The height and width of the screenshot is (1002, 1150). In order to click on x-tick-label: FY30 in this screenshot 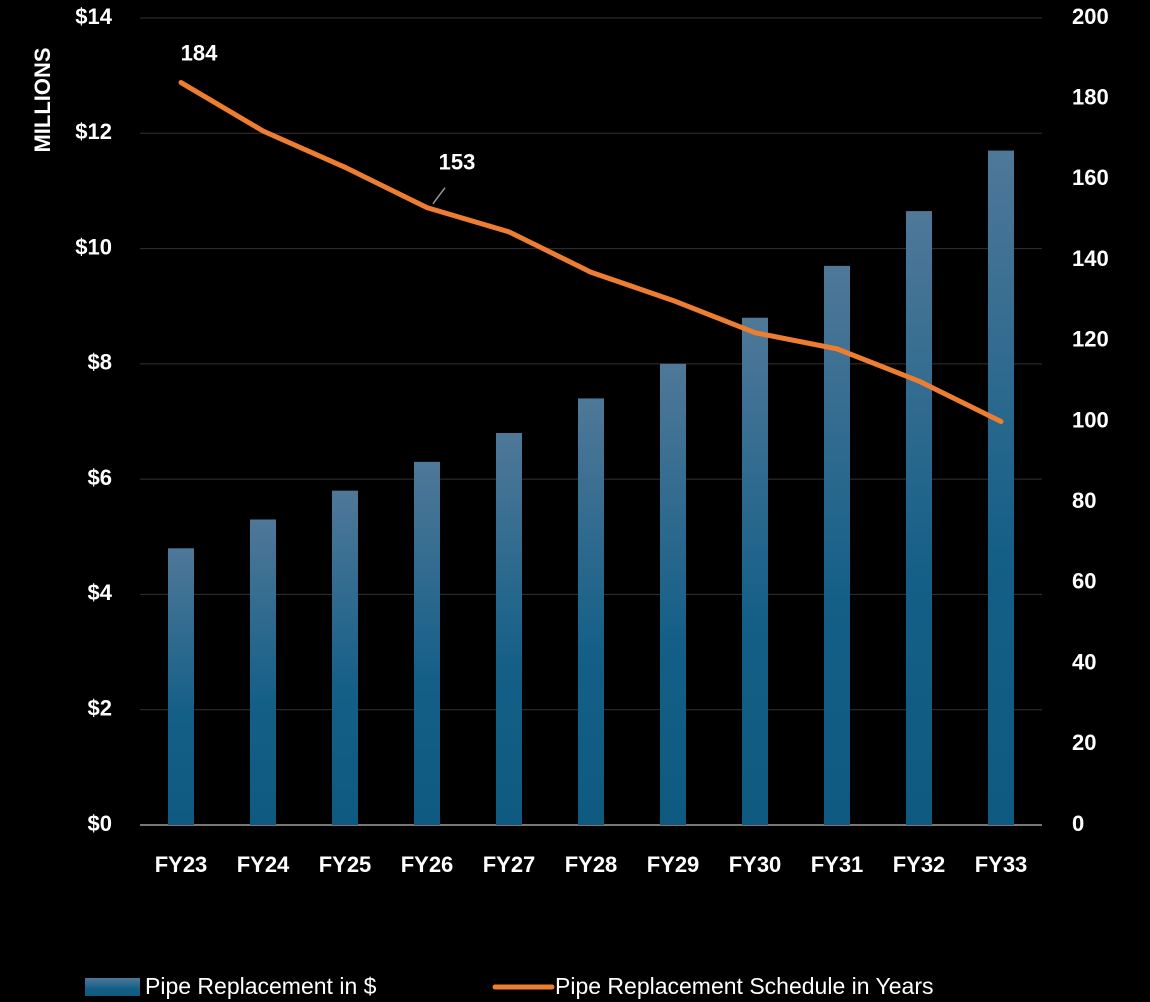, I will do `click(755, 864)`.